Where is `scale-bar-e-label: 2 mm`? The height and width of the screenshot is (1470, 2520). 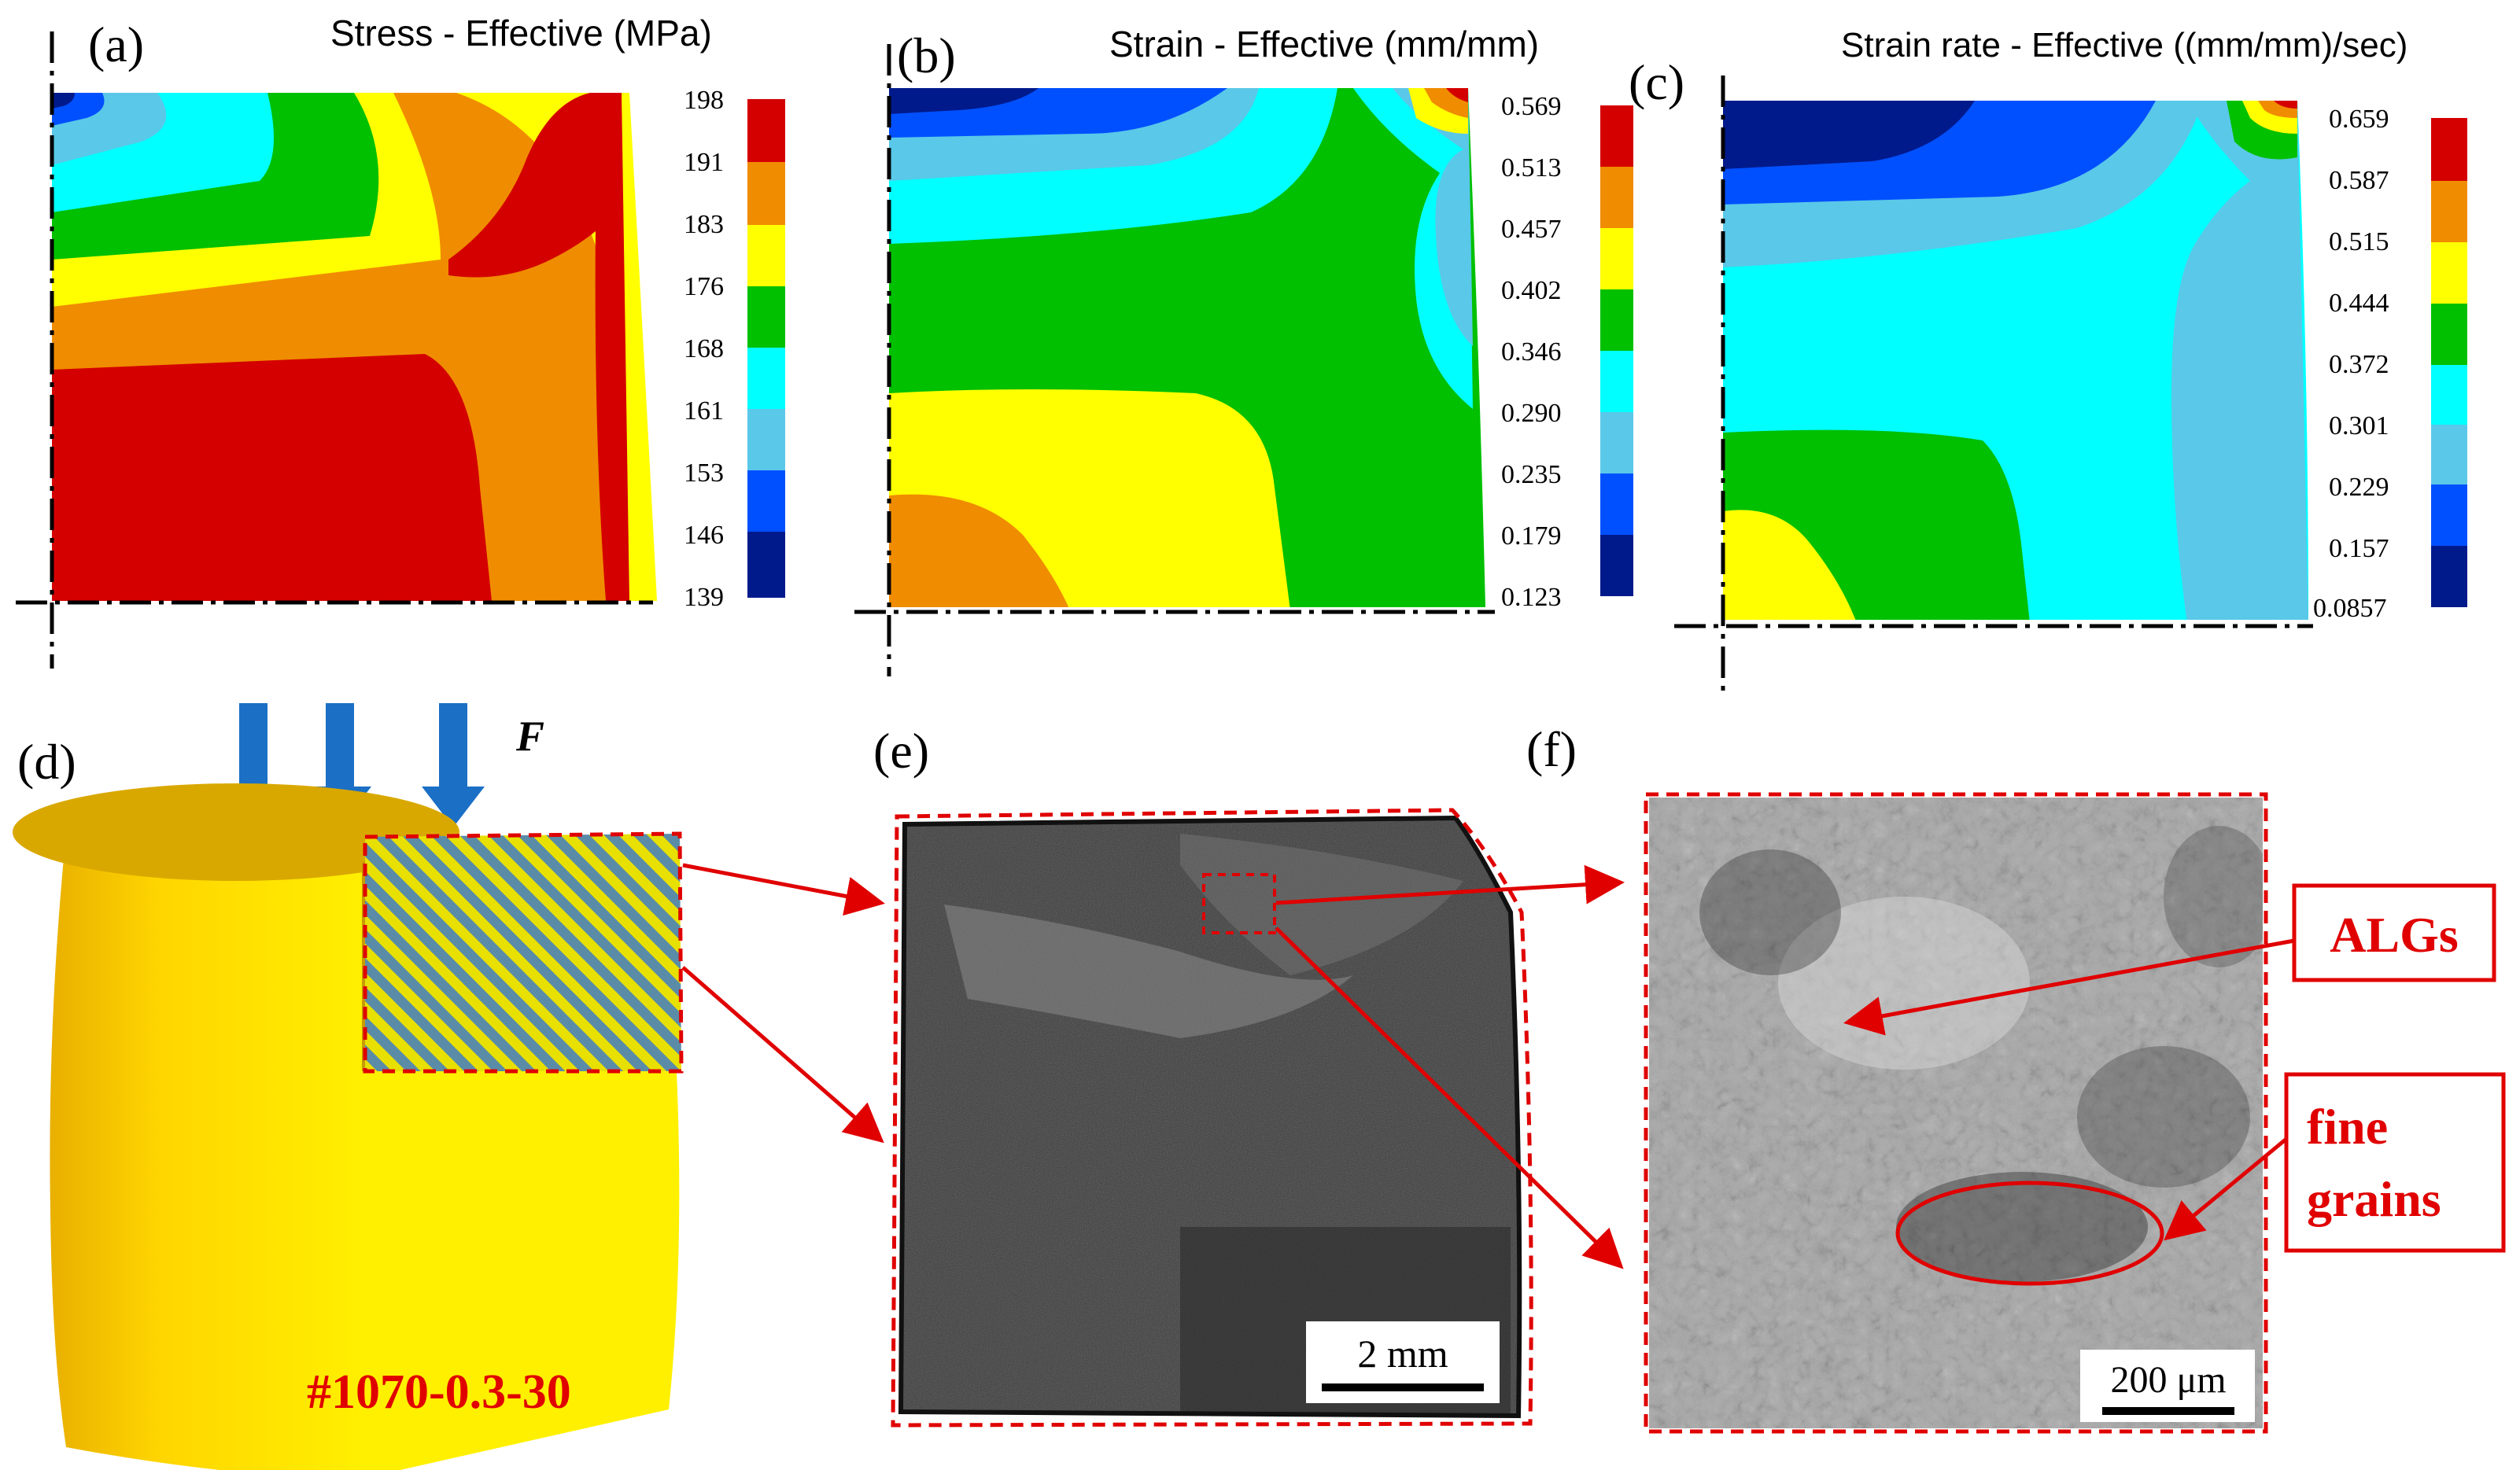
scale-bar-e-label: 2 mm is located at coordinates (1402, 1354).